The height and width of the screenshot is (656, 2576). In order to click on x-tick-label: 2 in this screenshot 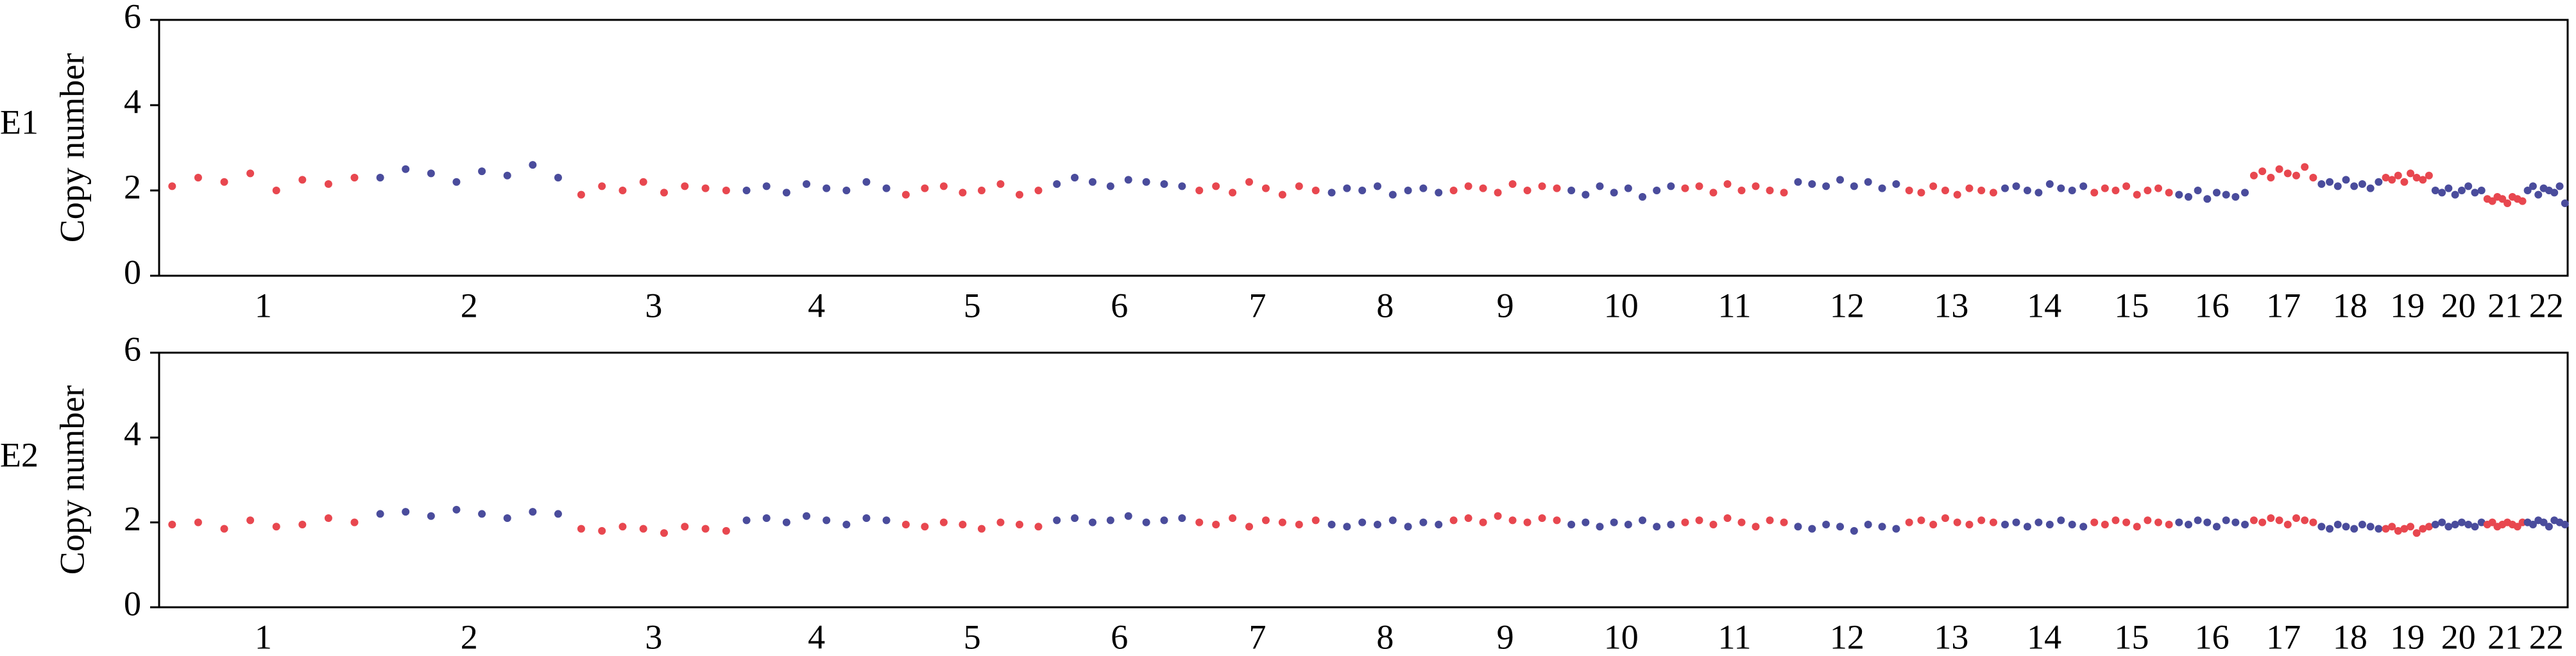, I will do `click(469, 637)`.